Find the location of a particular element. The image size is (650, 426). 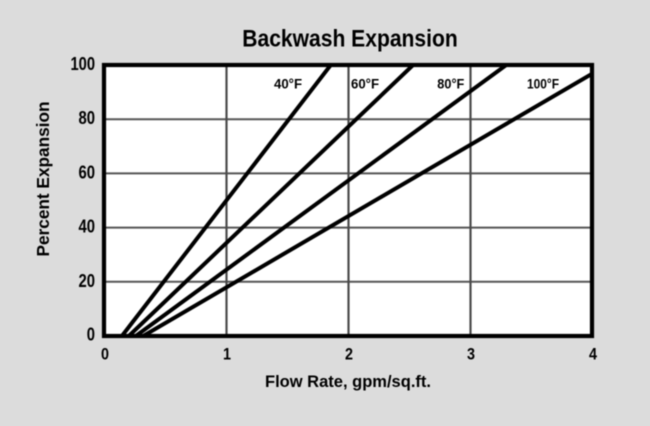

svg-text: 100 is located at coordinates (83, 64).